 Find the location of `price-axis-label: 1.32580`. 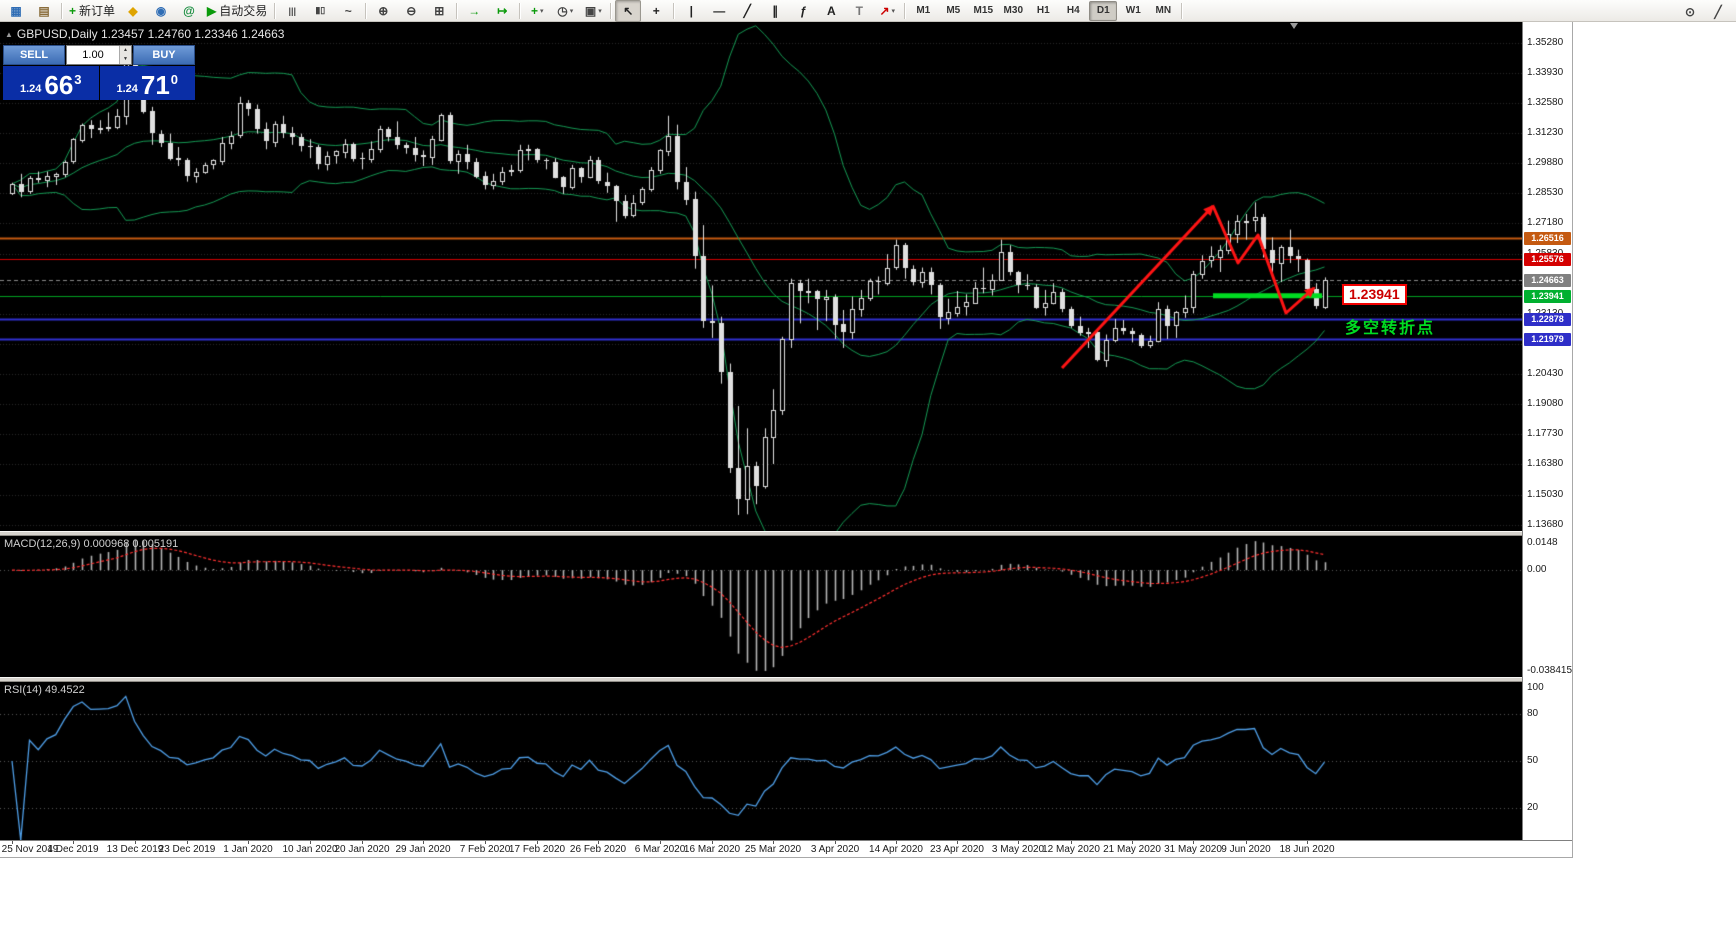

price-axis-label: 1.32580 is located at coordinates (1545, 102).